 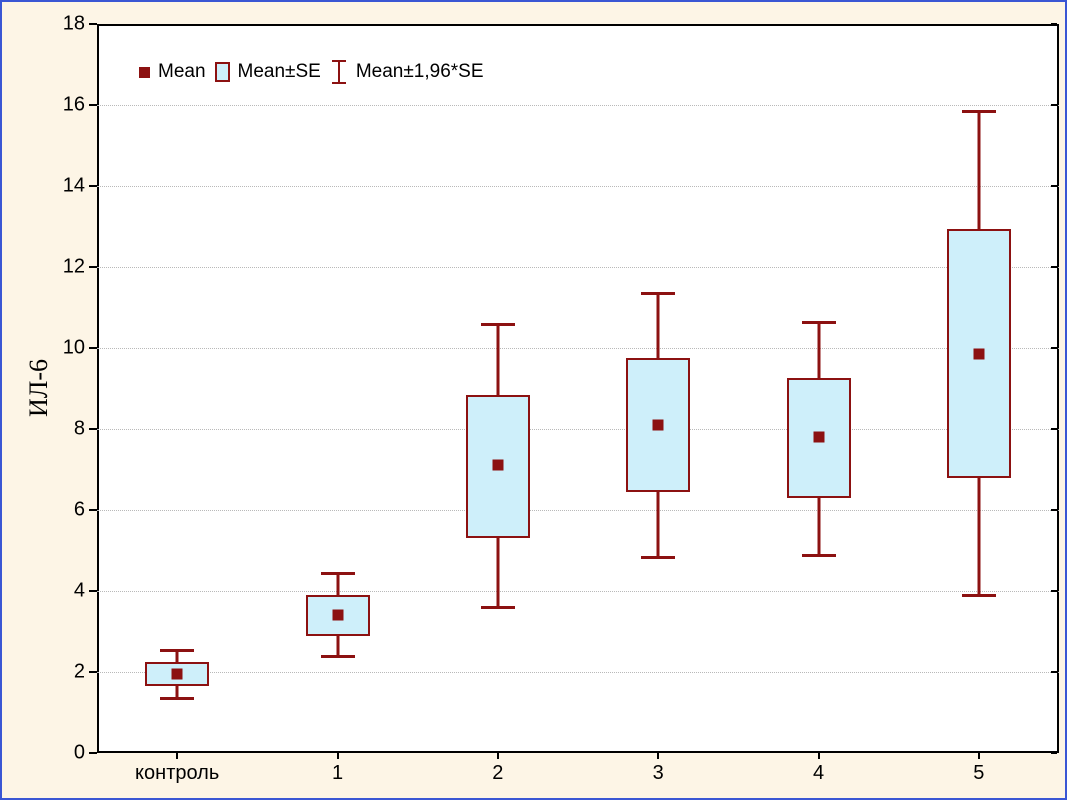 I want to click on se-box-icon, so click(x=222, y=72).